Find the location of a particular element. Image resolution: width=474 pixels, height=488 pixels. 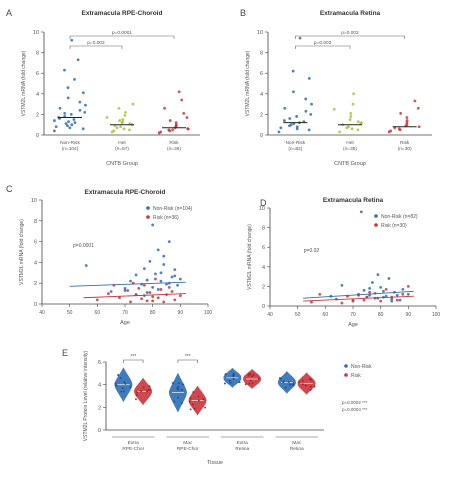

p-value-annotation: p=0.02 is located at coordinates (312, 251).